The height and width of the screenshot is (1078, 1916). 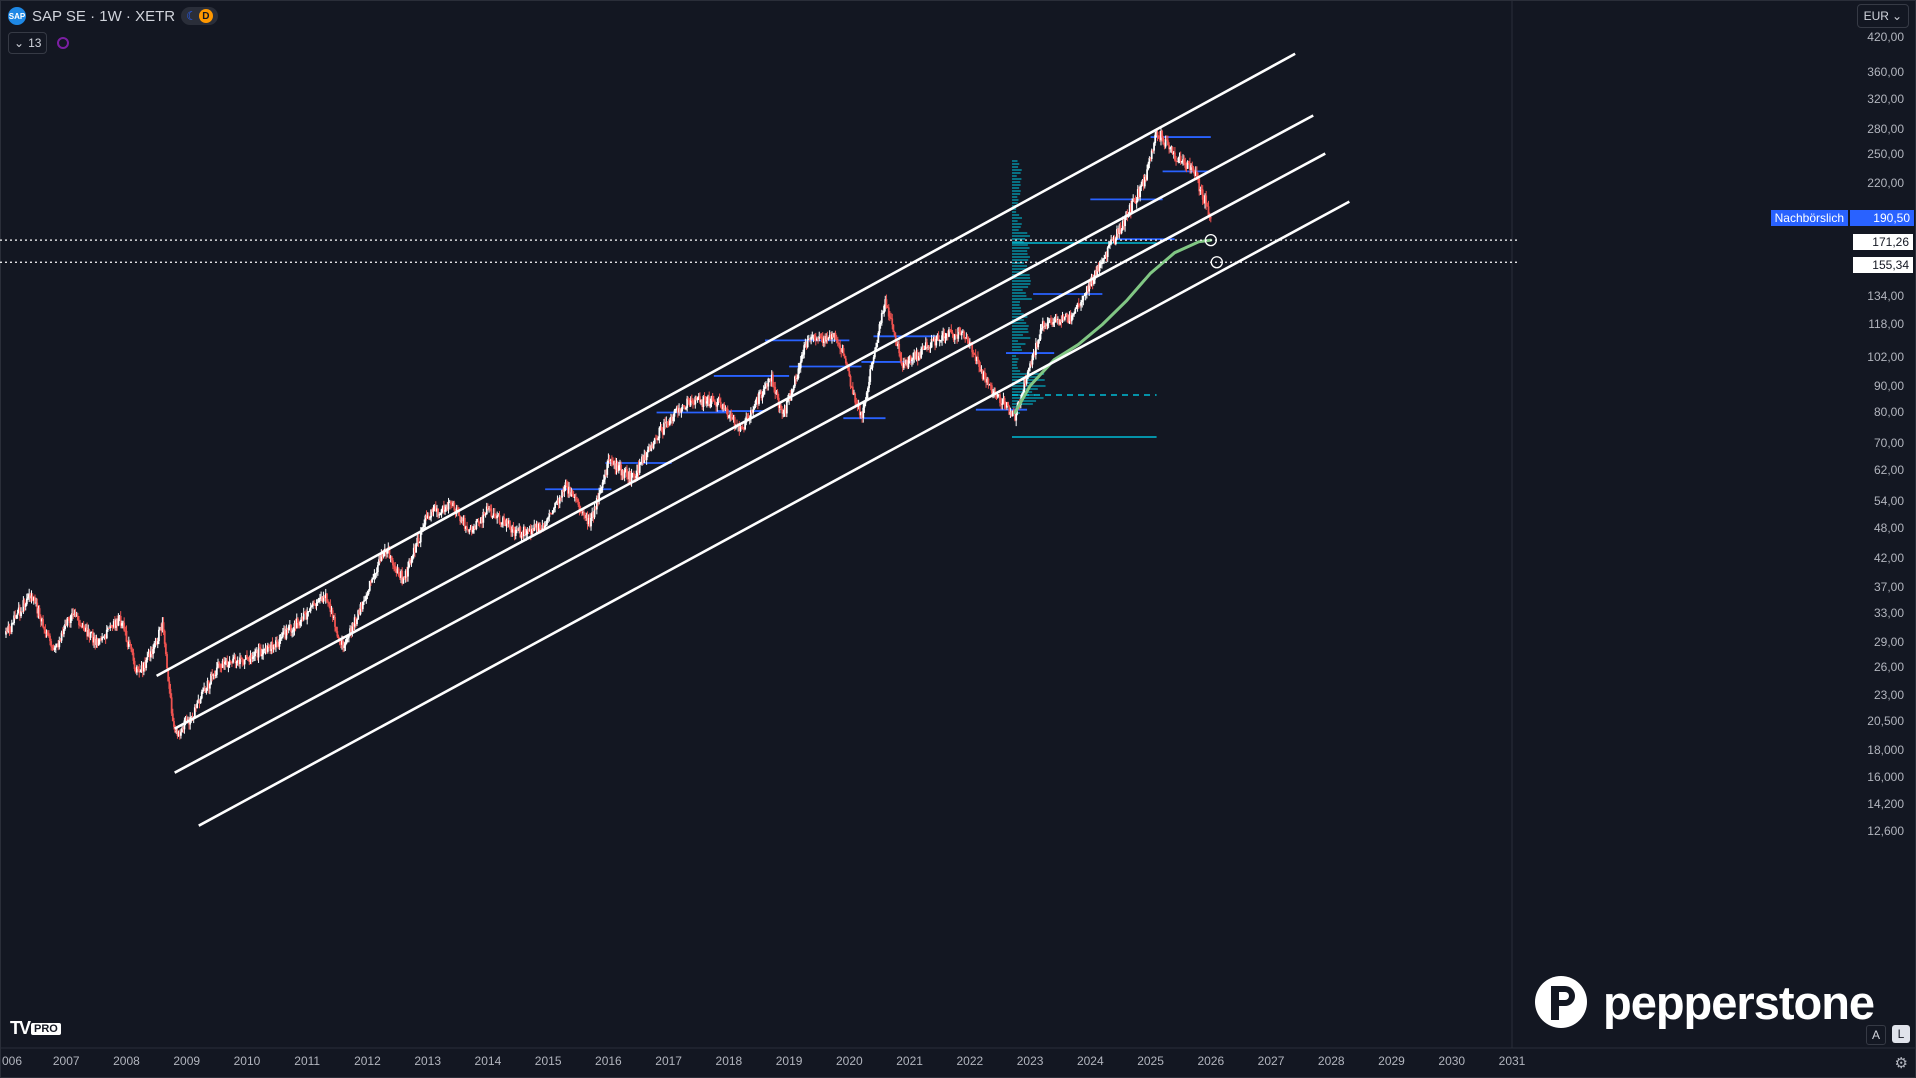 I want to click on symbol-title: SAP SE · 1W · XETR, so click(x=104, y=16).